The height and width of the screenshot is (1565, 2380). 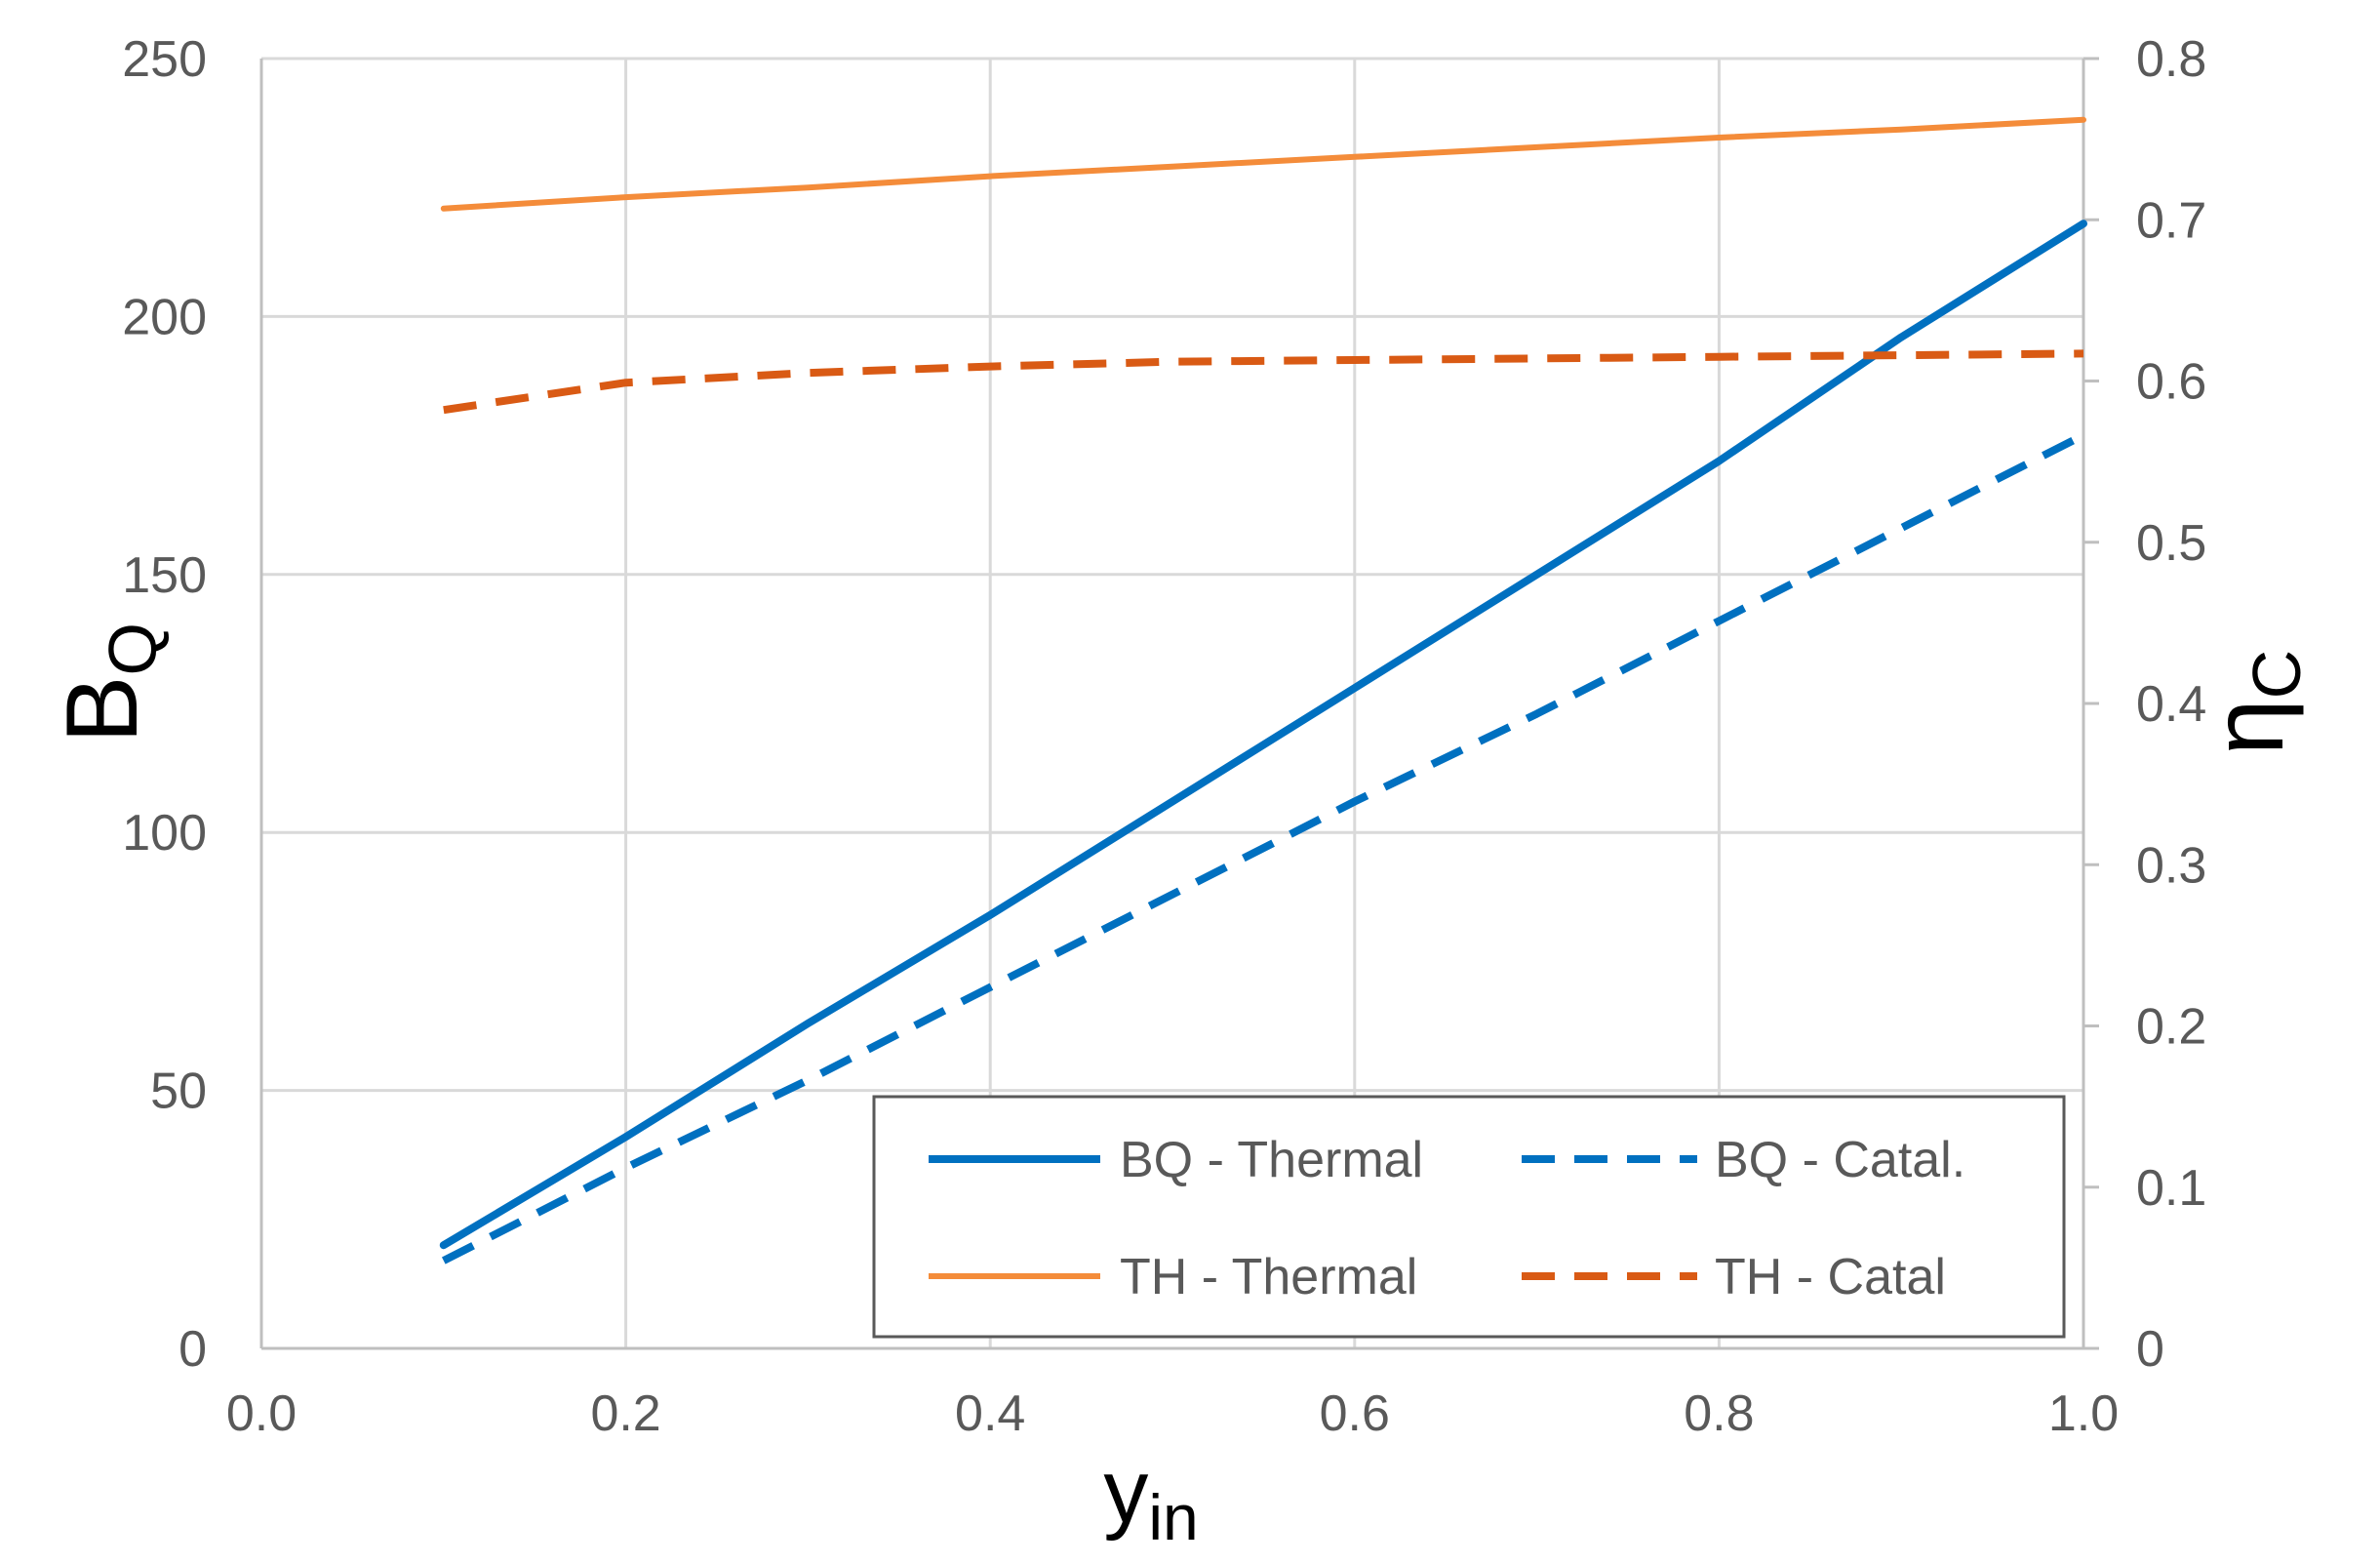 I want to click on y-axis-left-title-main: B, so click(x=102, y=709).